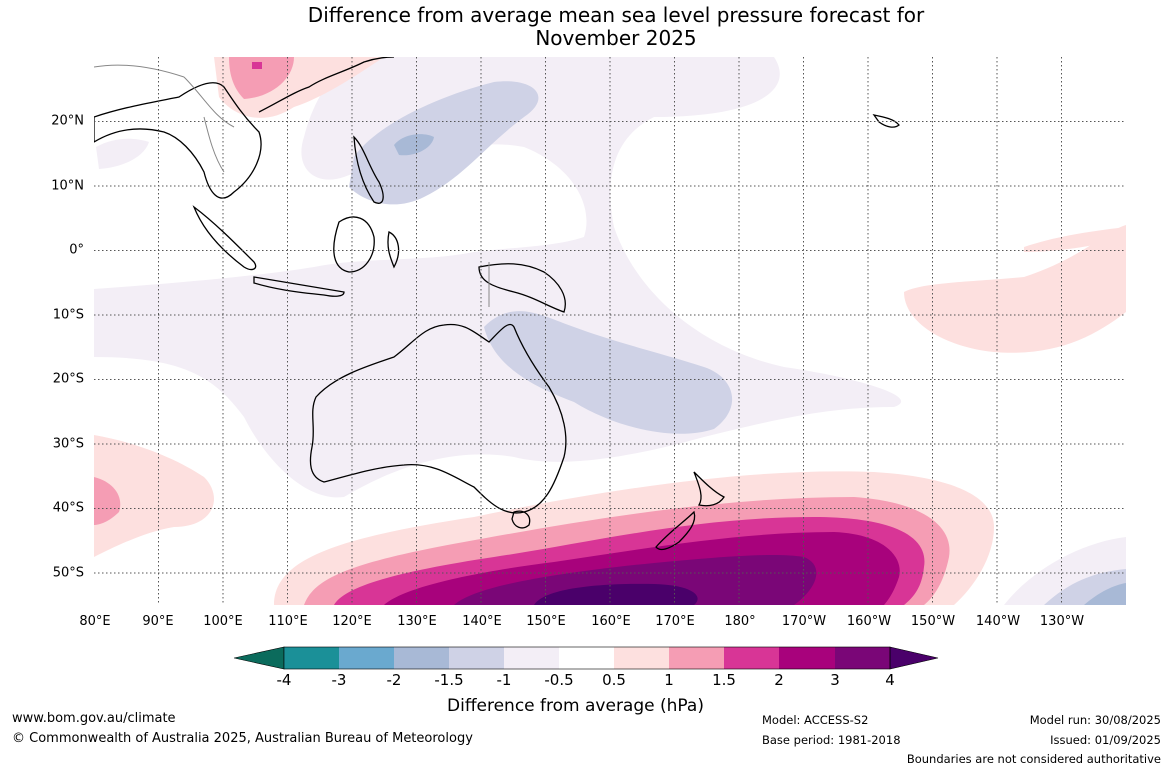  What do you see at coordinates (1015, 289) in the screenshot?
I see `anomaly-region-pos-0.5-tropical-pacific` at bounding box center [1015, 289].